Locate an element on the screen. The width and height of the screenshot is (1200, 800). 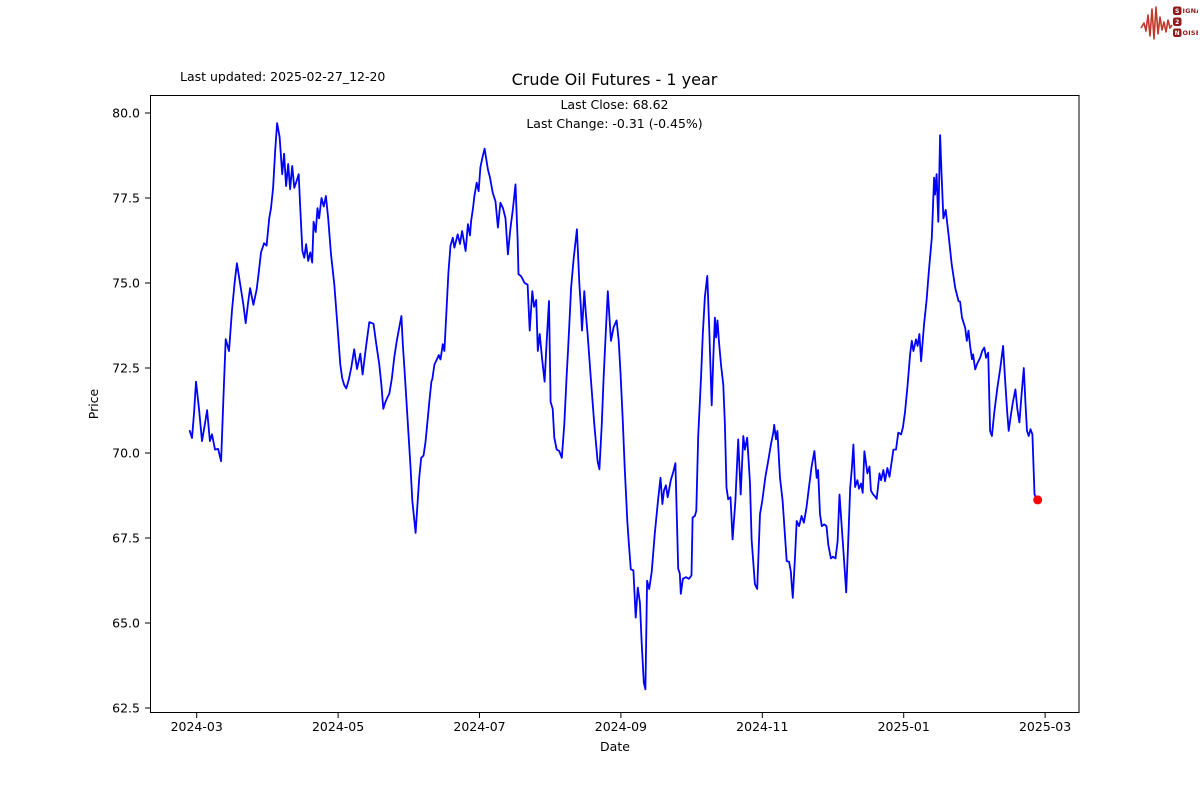
signal-2-noise-logo: S IGNAL 2 N OISE is located at coordinates (1169, 23).